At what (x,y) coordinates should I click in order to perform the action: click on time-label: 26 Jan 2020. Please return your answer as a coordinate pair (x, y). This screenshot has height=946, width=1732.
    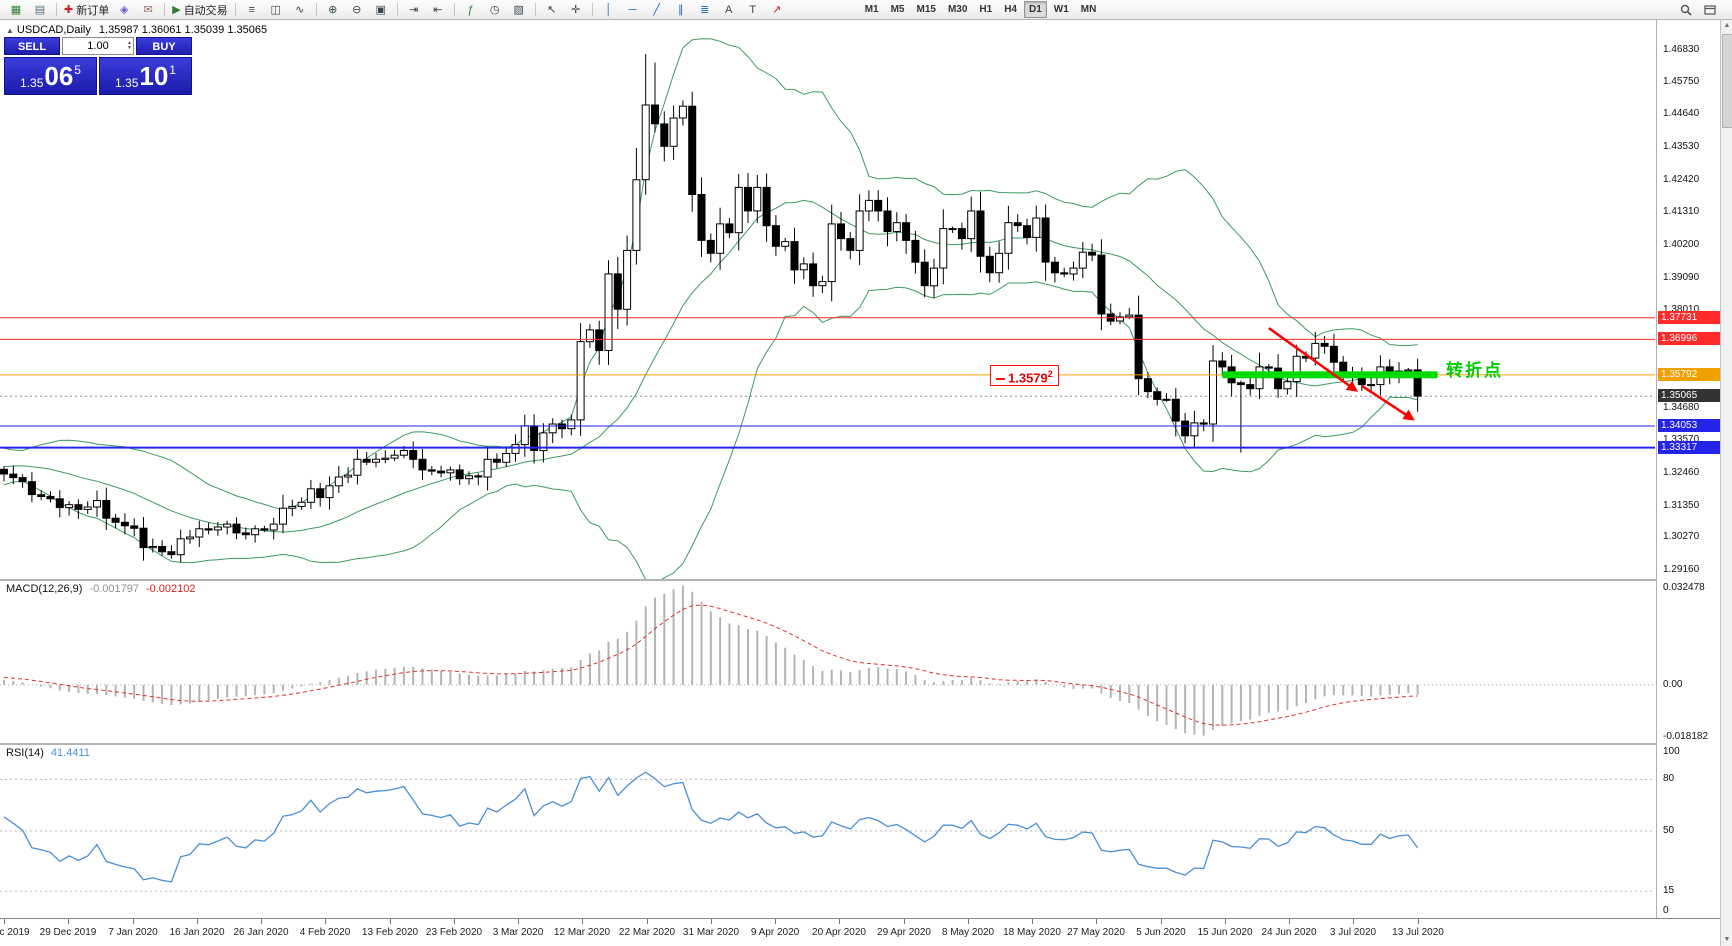
    Looking at the image, I should click on (261, 932).